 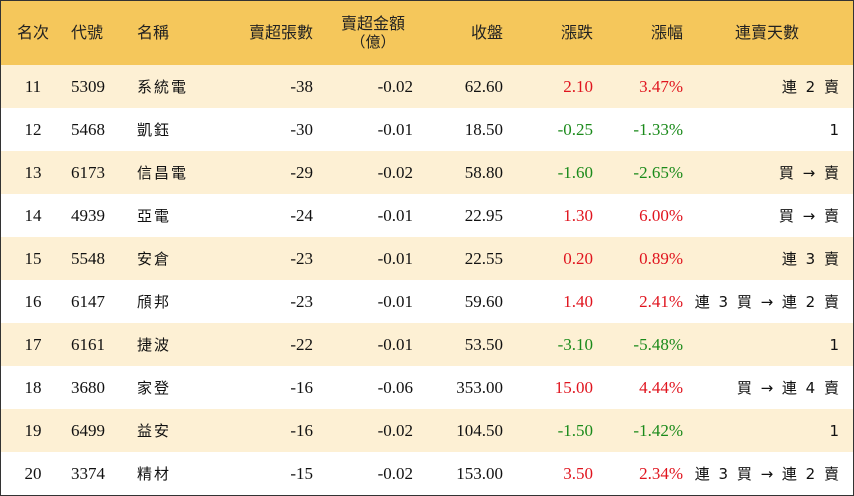 I want to click on cell-rank: 12, so click(x=33, y=129).